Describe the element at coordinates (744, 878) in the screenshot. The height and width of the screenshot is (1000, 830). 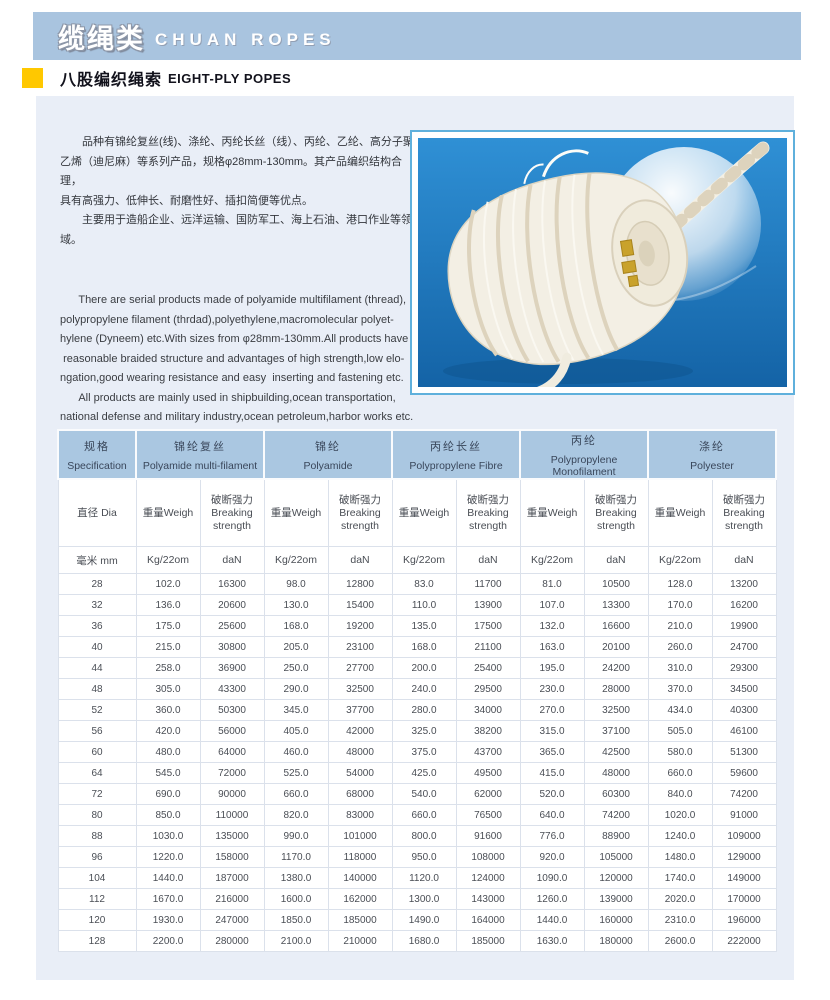
I see `table-cell: 149000` at that location.